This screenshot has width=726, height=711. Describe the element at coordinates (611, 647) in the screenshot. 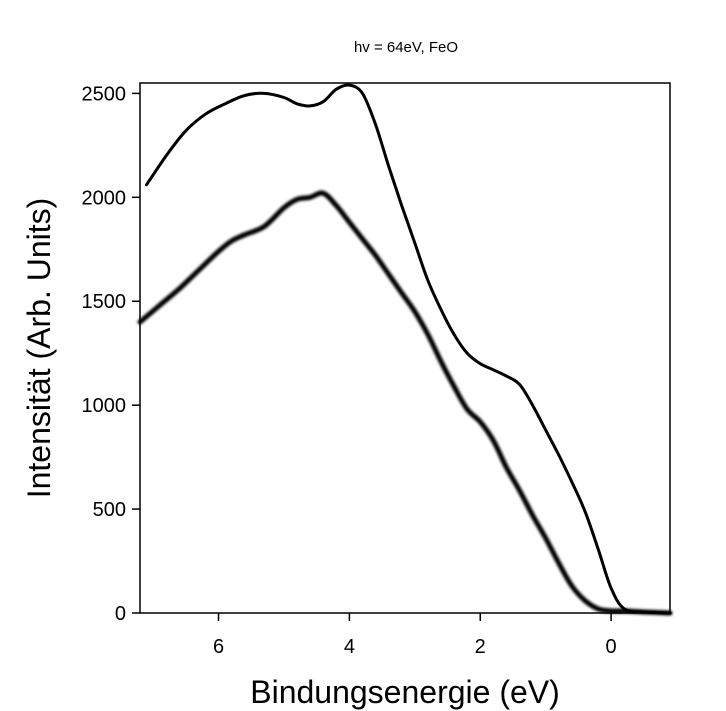

I see `x-tick-label: 0` at that location.